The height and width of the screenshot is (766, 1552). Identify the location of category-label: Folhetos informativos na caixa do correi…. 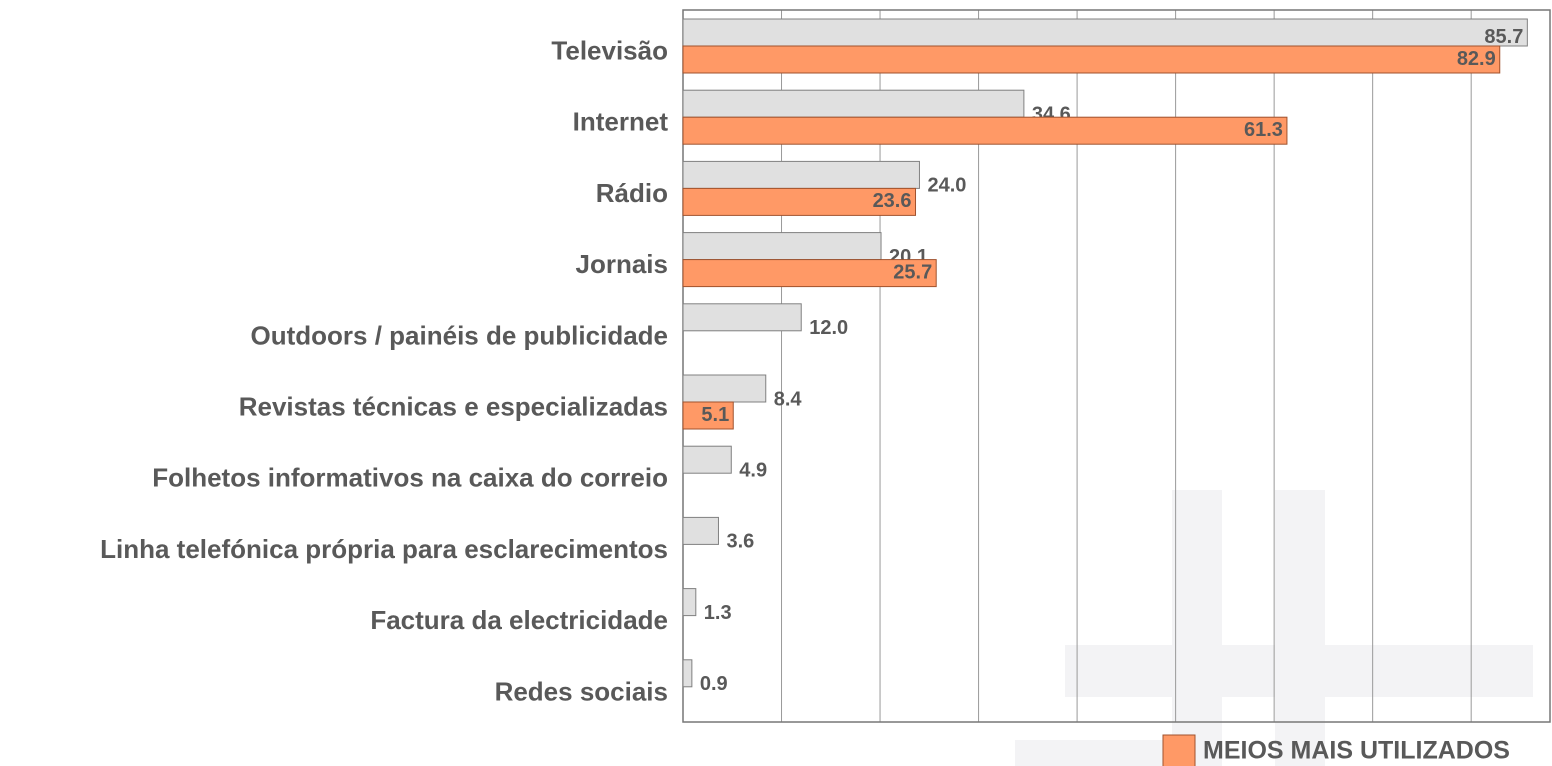
(410, 478).